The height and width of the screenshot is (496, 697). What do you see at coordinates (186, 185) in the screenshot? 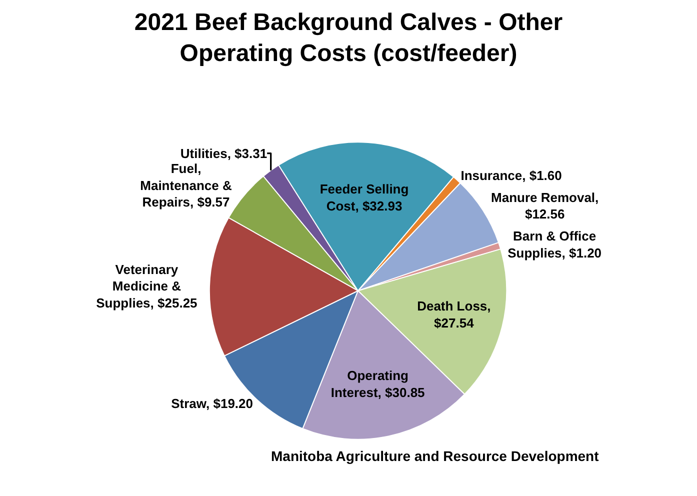
I see `slice-label: Fuel, Maintenance & Repairs, $9.57` at bounding box center [186, 185].